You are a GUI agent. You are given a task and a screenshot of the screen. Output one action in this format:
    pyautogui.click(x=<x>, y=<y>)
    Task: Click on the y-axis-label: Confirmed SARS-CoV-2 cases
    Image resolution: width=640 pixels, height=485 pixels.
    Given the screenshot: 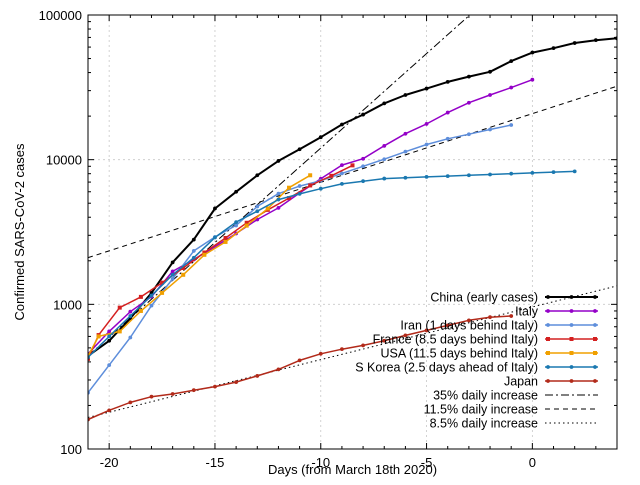 What is the action you would take?
    pyautogui.click(x=19, y=232)
    